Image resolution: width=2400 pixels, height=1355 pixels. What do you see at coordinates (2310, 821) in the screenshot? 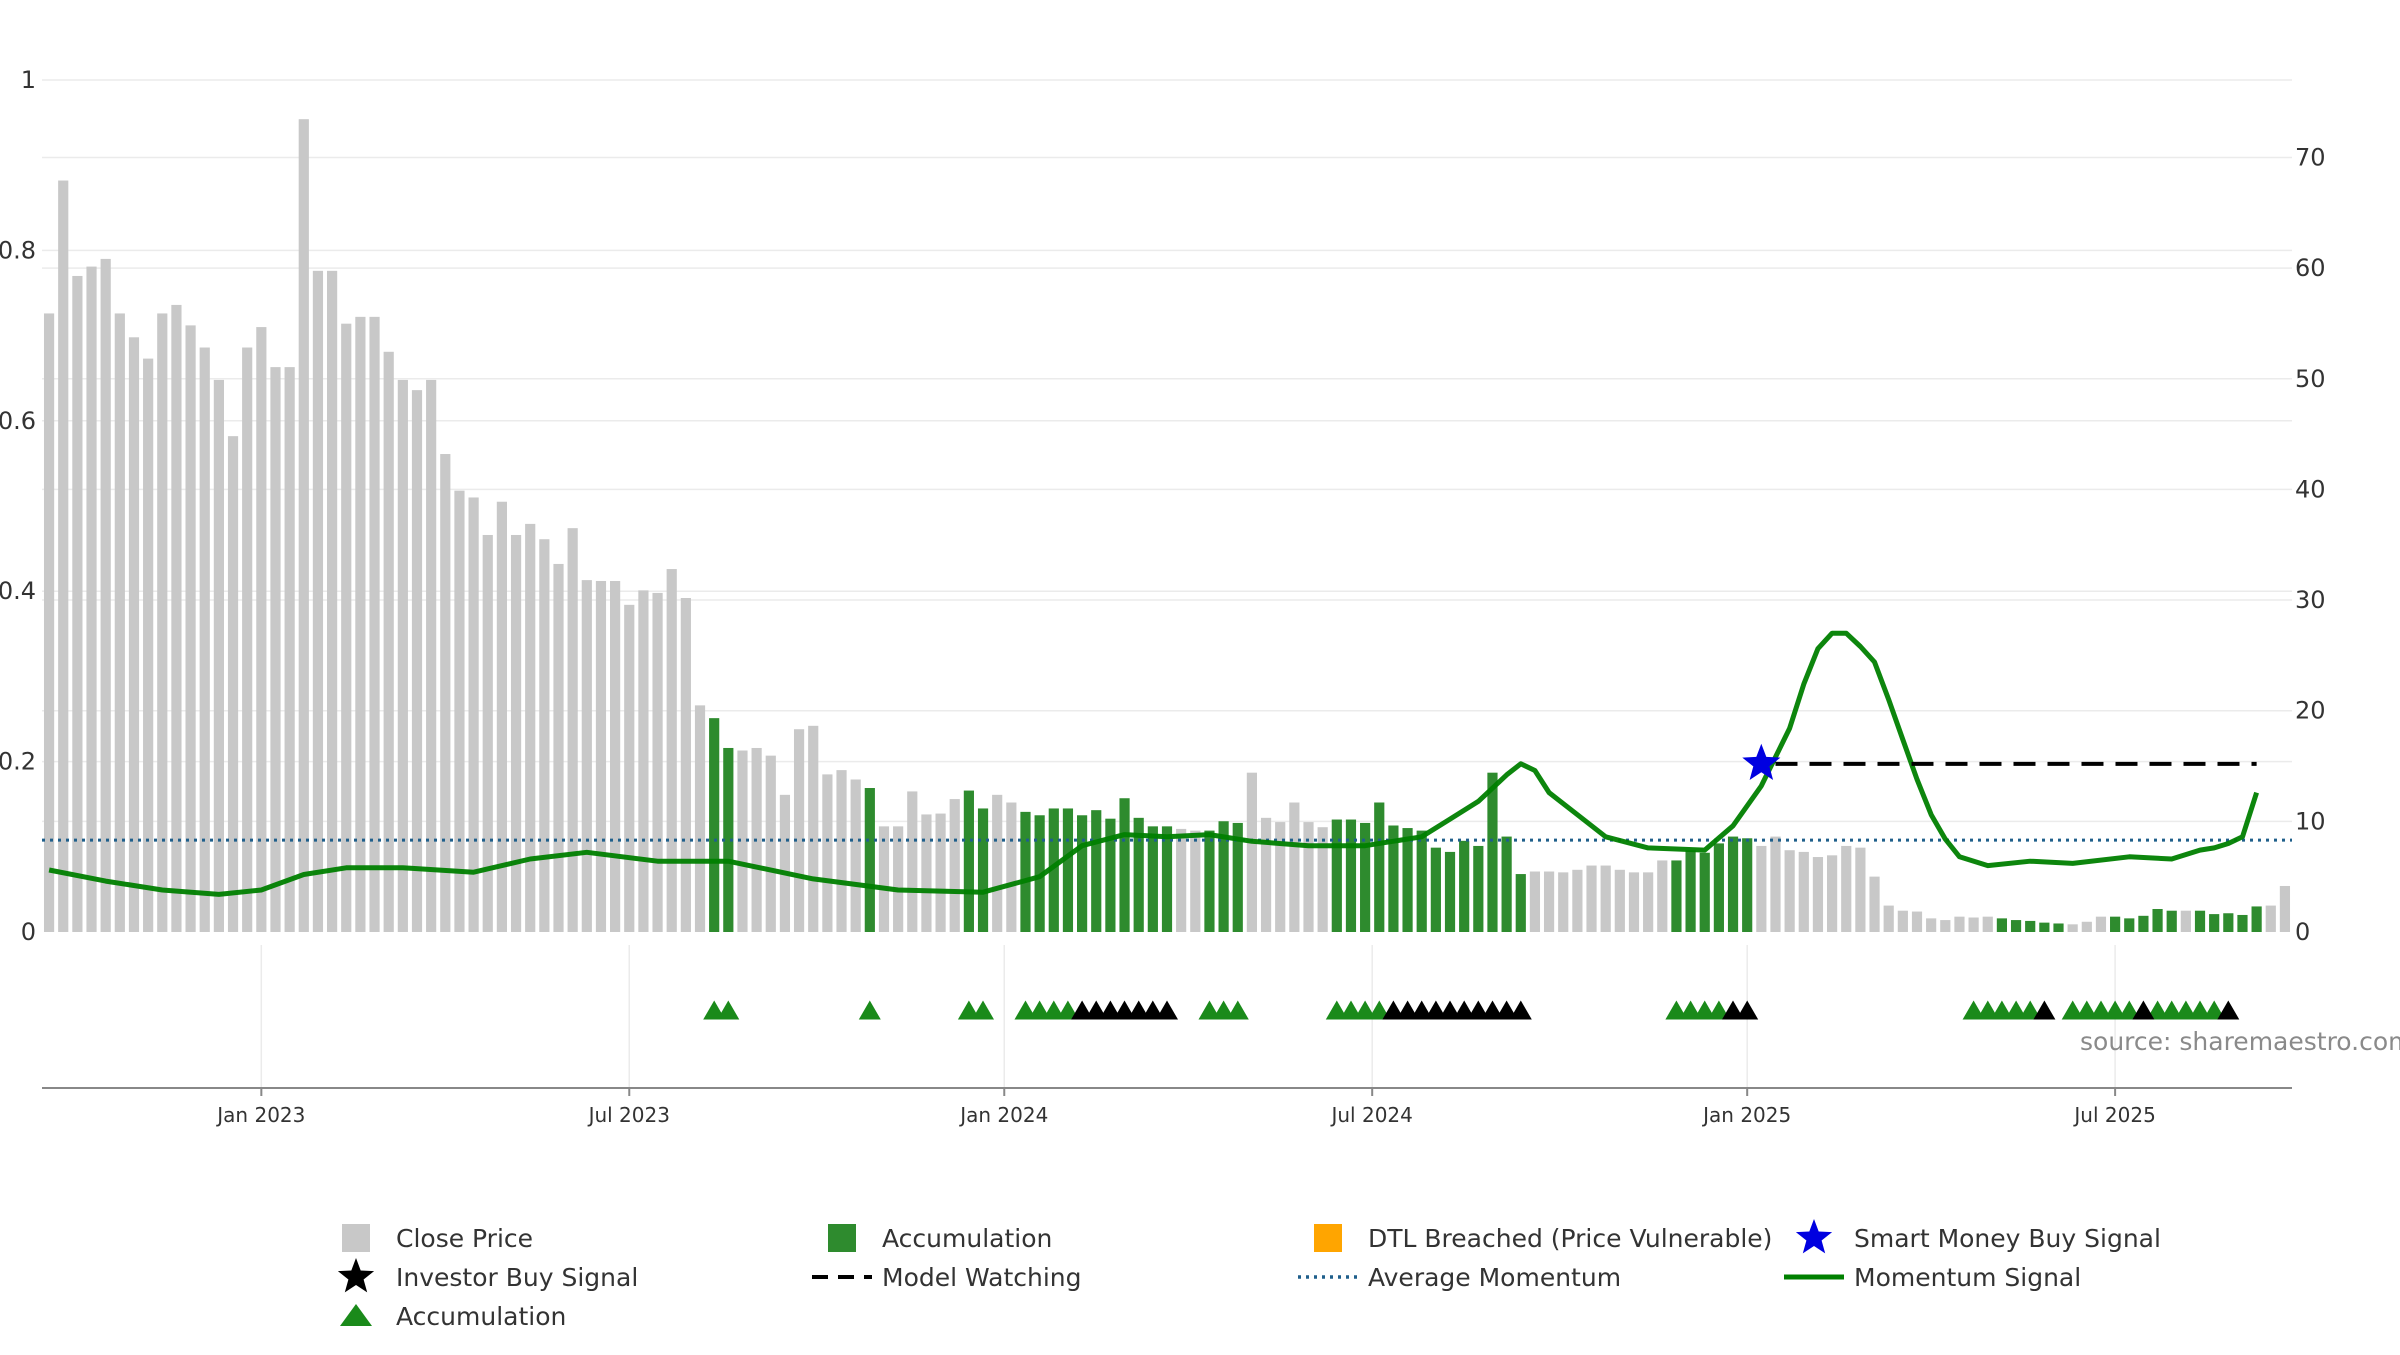
I see `right-axis-tick-label: 10` at bounding box center [2310, 821].